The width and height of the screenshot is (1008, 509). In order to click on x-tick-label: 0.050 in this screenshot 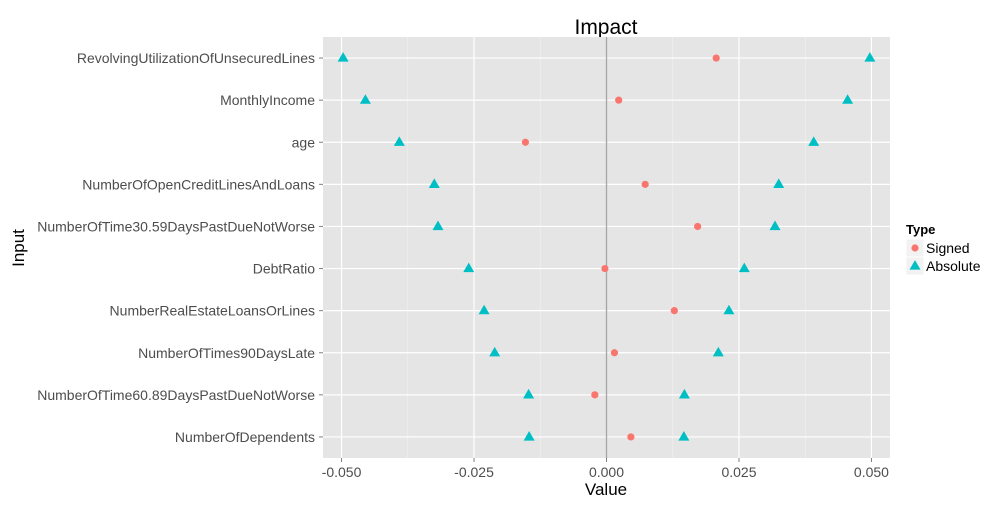, I will do `click(871, 472)`.